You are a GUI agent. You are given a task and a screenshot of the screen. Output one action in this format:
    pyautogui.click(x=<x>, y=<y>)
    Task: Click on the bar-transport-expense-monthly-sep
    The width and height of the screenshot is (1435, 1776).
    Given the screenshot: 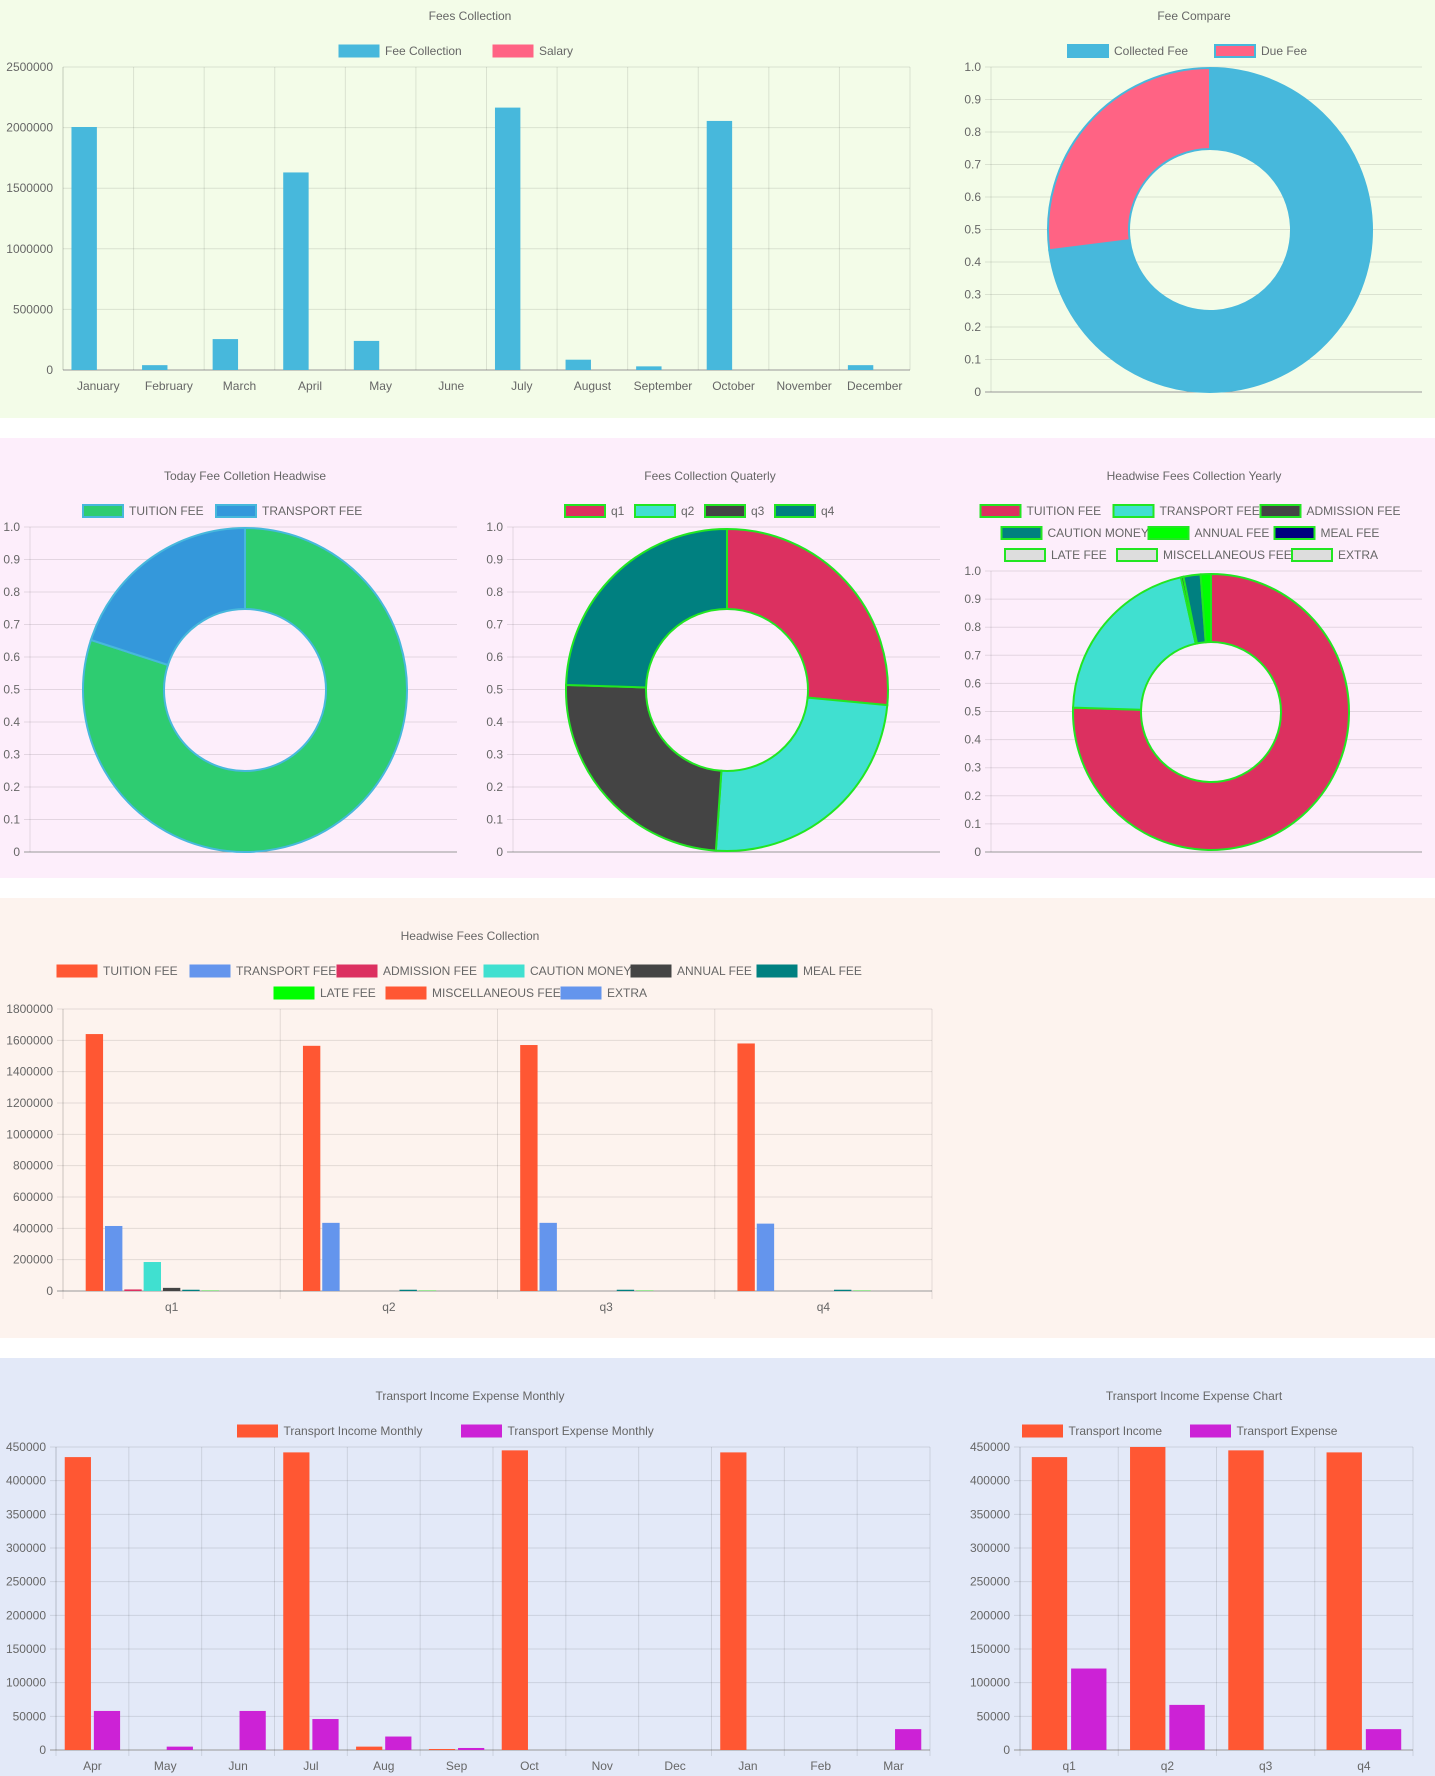 What is the action you would take?
    pyautogui.click(x=471, y=1748)
    